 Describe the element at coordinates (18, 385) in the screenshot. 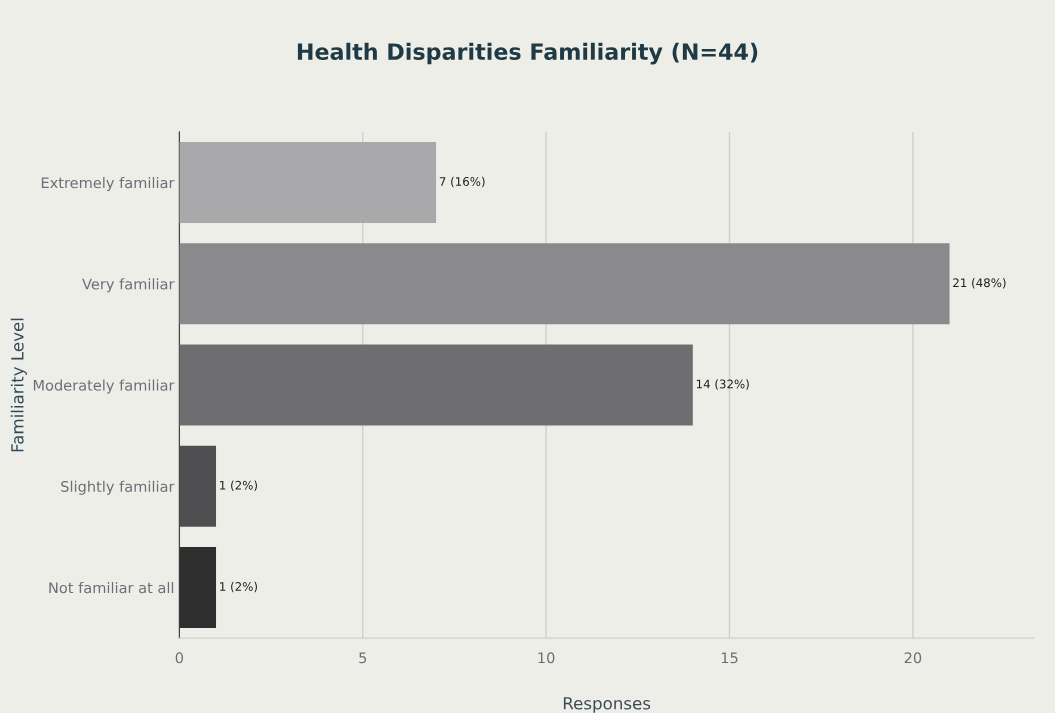

I see `y-axis-title: Familiarity Level` at that location.